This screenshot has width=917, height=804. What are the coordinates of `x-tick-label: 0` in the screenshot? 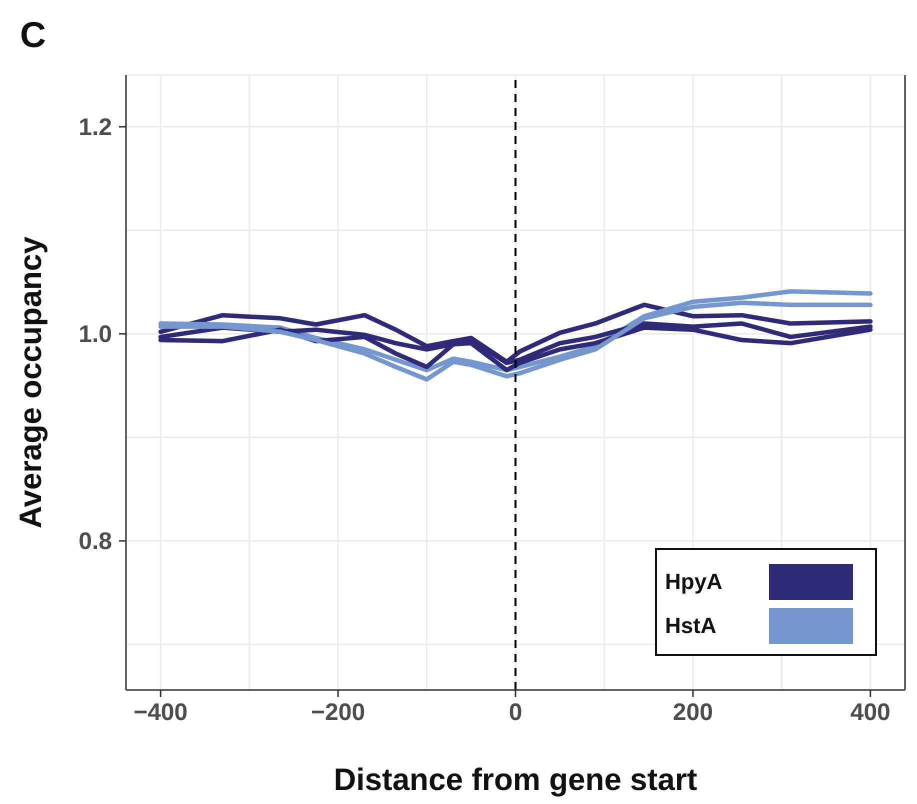 It's located at (515, 712).